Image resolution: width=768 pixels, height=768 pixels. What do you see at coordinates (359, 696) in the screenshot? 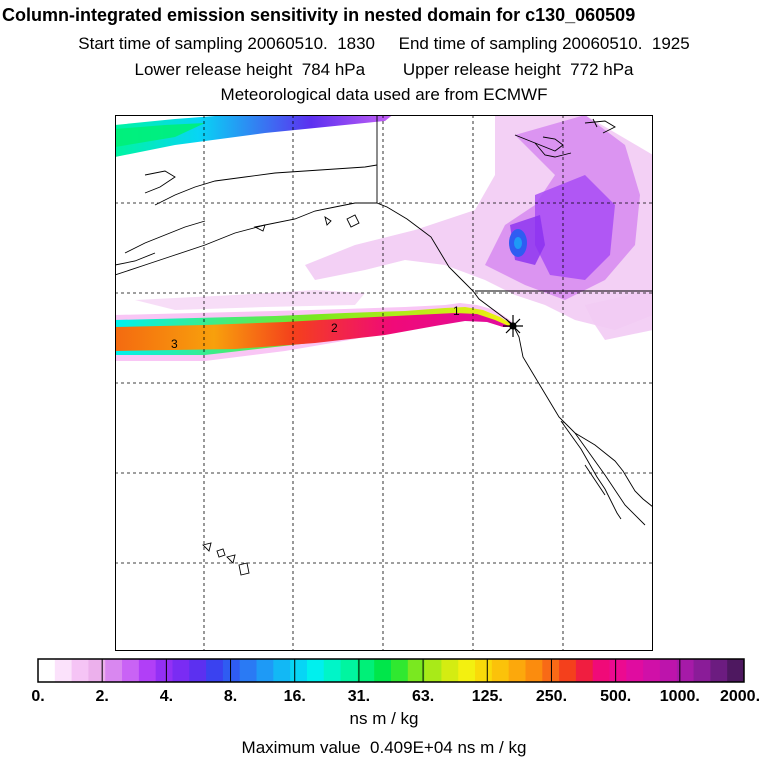
I see `legend-tick-label: 31.` at bounding box center [359, 696].